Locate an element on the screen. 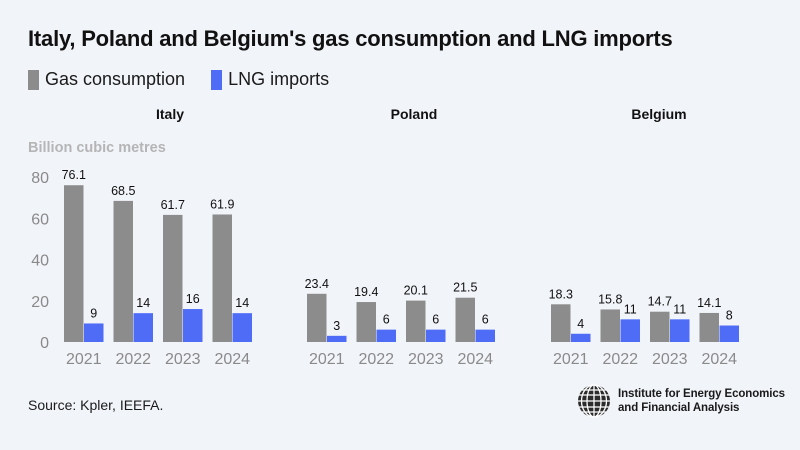  bar-belgium-lng-2022 is located at coordinates (630, 330).